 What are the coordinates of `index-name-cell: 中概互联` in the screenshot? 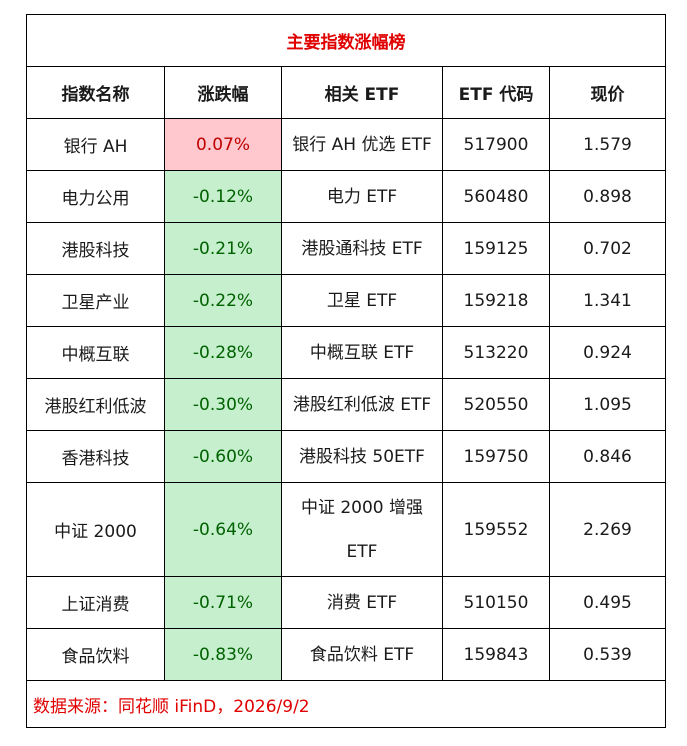 It's located at (95, 352).